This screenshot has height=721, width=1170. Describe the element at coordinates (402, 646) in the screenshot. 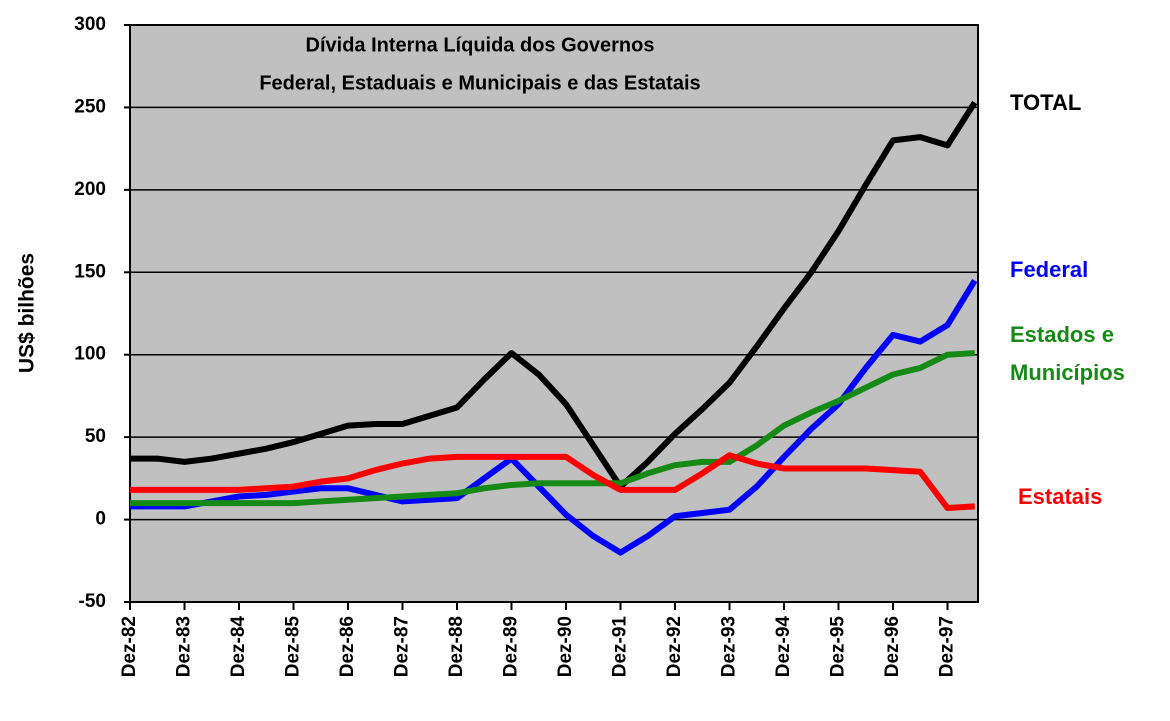

I see `x-tick-label: Dez-87` at that location.